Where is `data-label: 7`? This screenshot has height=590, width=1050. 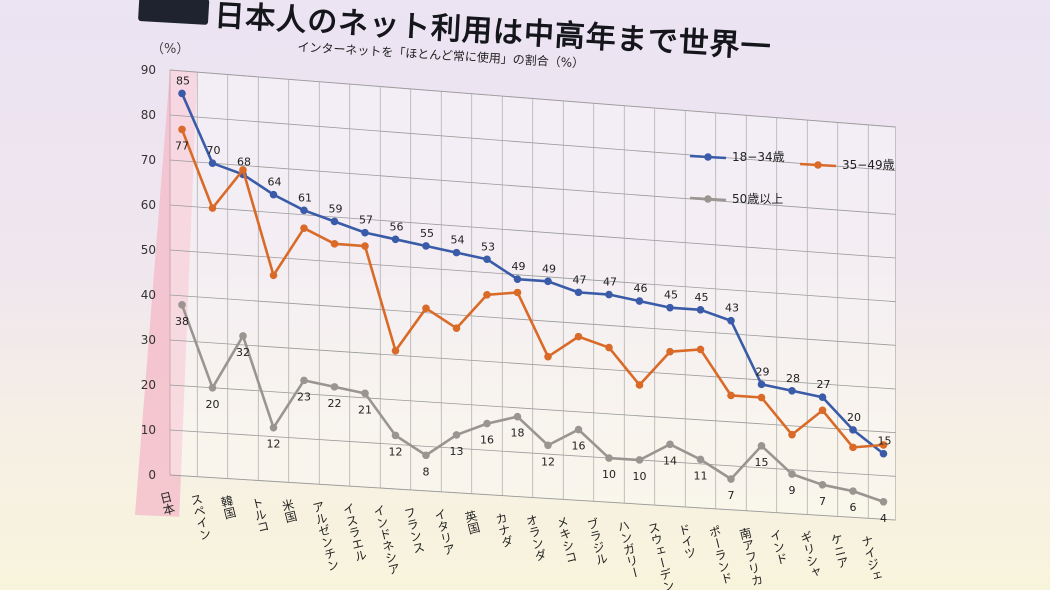 data-label: 7 is located at coordinates (822, 501).